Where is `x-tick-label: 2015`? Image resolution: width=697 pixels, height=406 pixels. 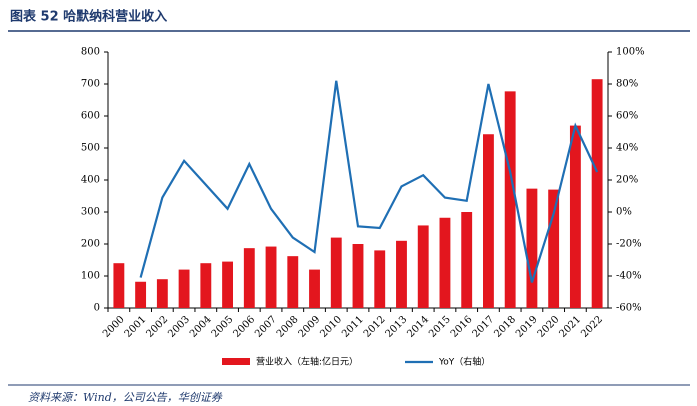
x-tick-label: 2015 is located at coordinates (440, 327).